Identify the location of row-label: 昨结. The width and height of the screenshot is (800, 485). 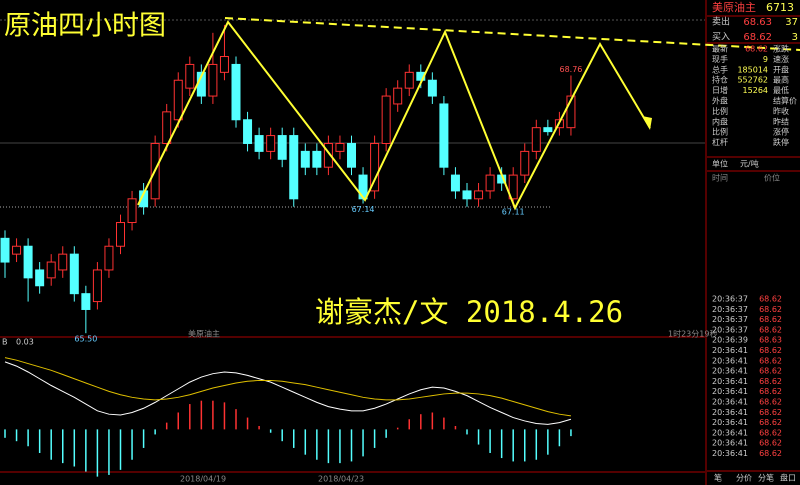
(781, 121).